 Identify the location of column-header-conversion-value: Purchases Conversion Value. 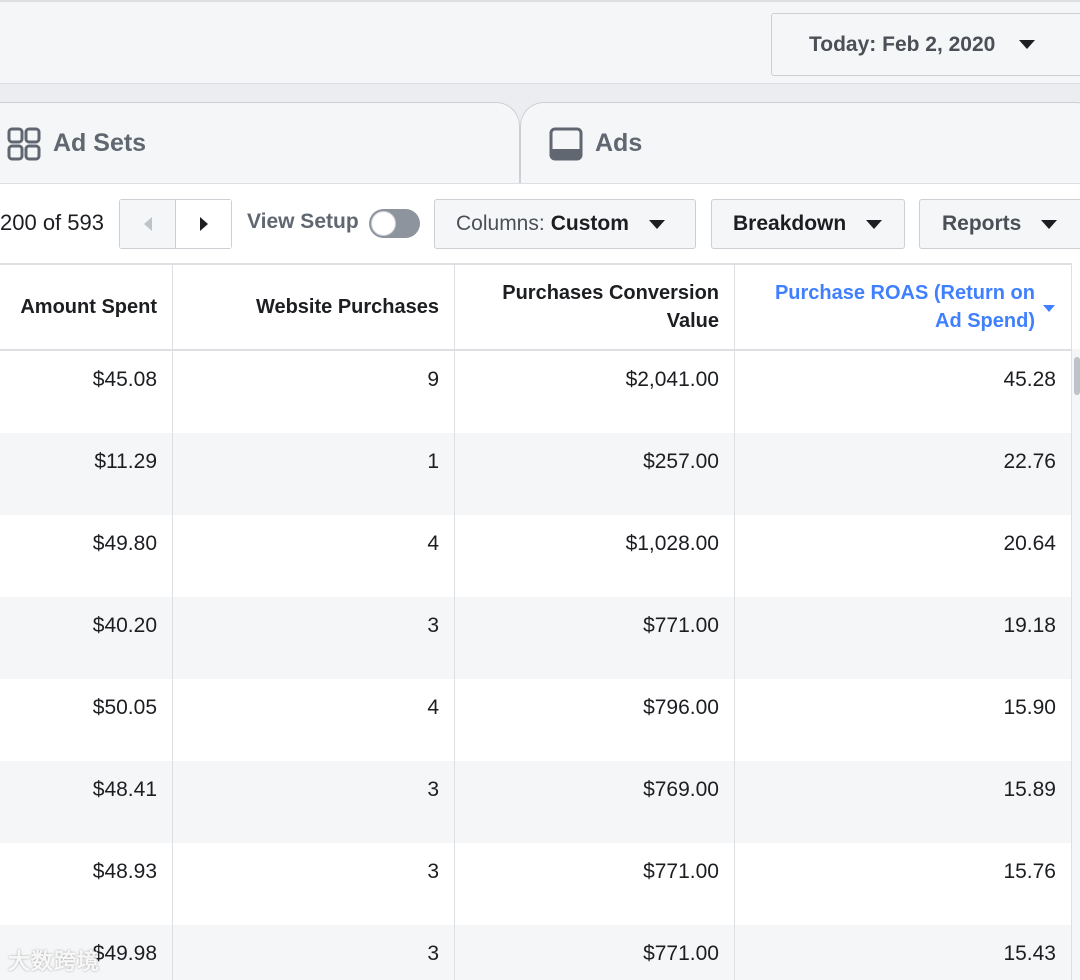
(595, 307).